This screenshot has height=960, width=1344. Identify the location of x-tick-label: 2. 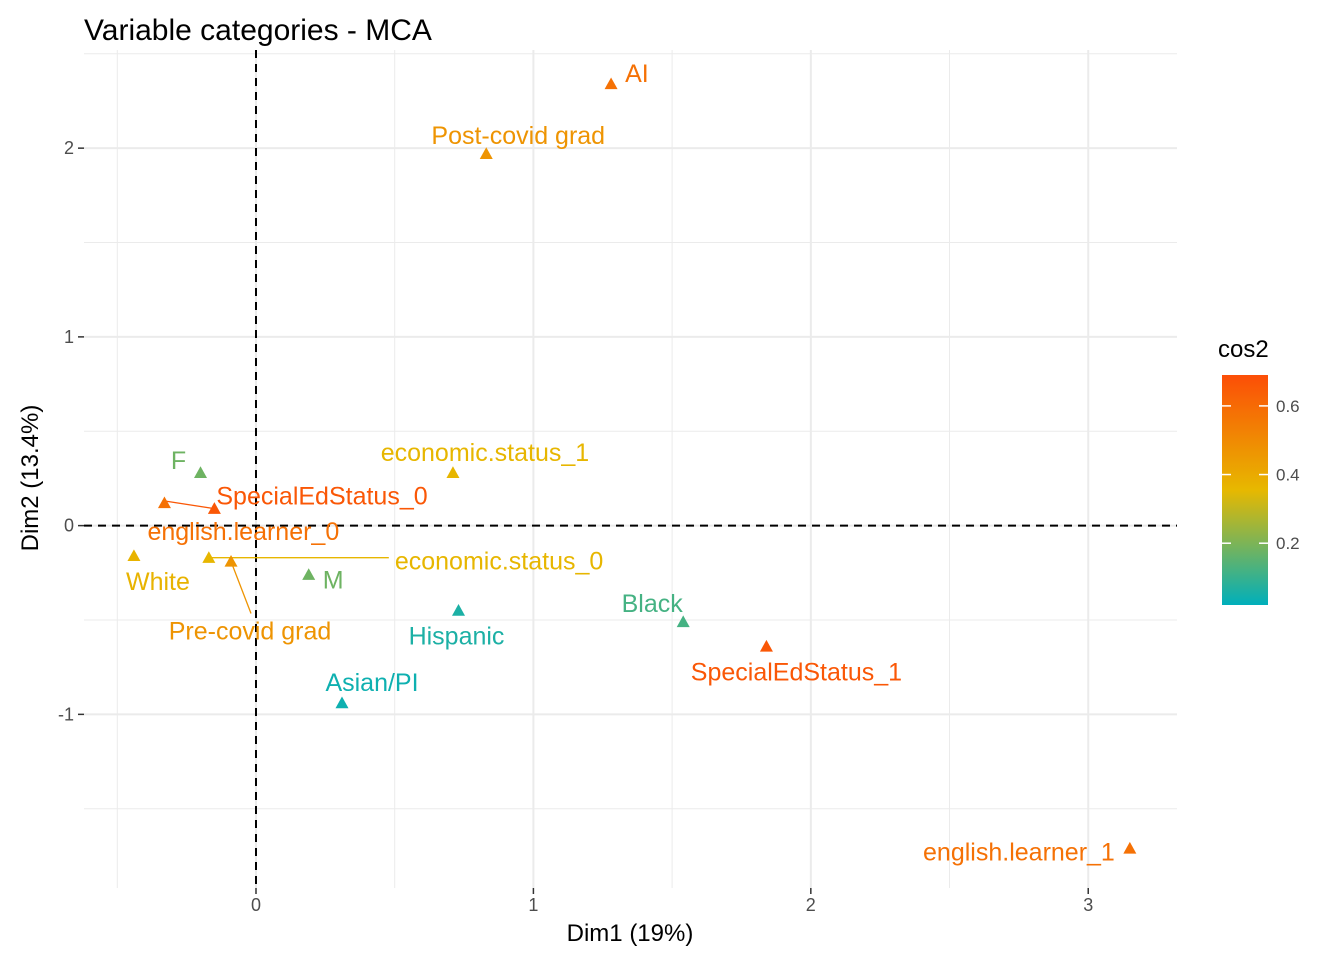
(811, 905).